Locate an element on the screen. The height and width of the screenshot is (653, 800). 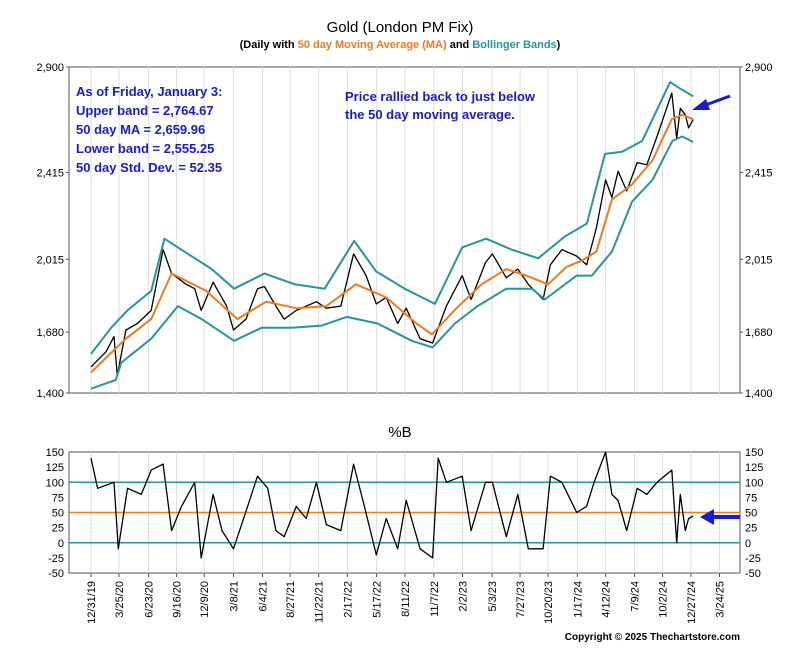
y-tick-label: 100 is located at coordinates (55, 483).